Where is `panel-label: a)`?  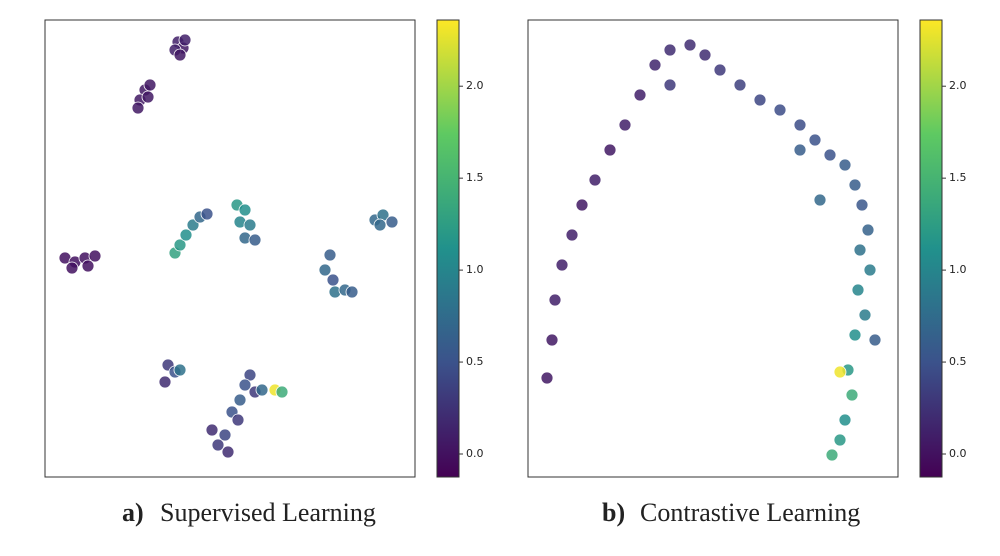 panel-label: a) is located at coordinates (133, 512).